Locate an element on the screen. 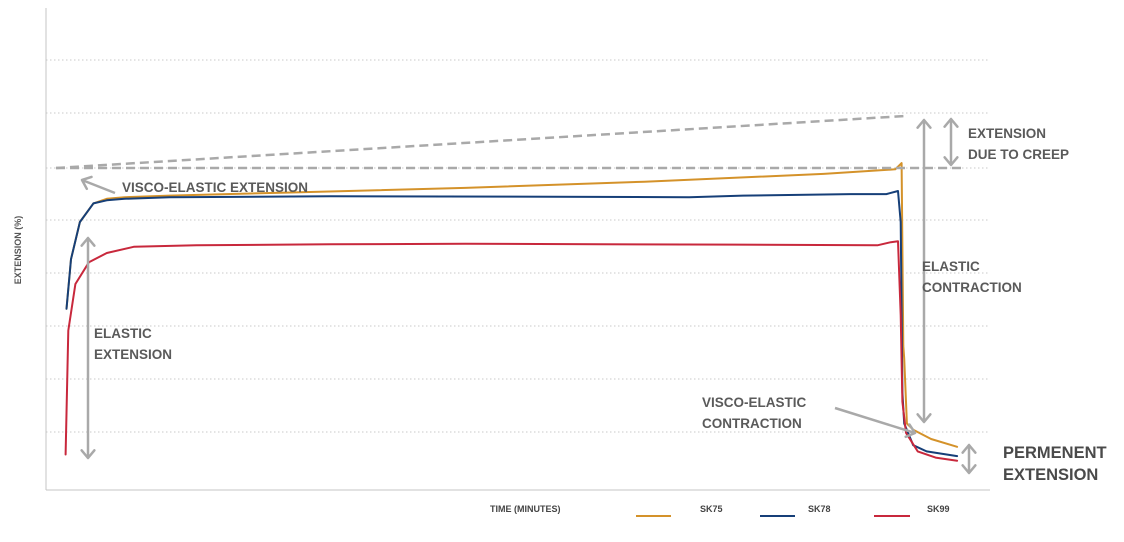  annotation-extension-due-to-creep-line-0: EXTENSION is located at coordinates (1007, 133).